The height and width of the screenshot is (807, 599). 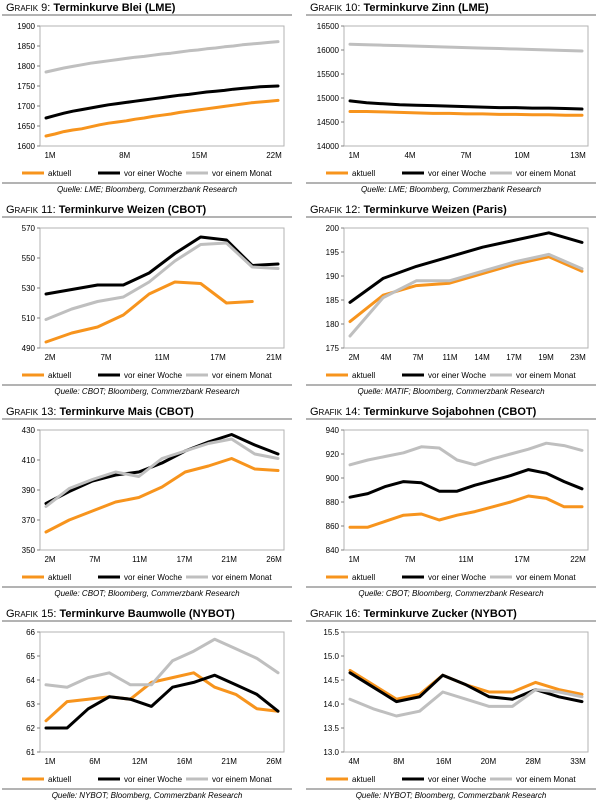 What do you see at coordinates (578, 559) in the screenshot?
I see `x-tick-label: 22M` at bounding box center [578, 559].